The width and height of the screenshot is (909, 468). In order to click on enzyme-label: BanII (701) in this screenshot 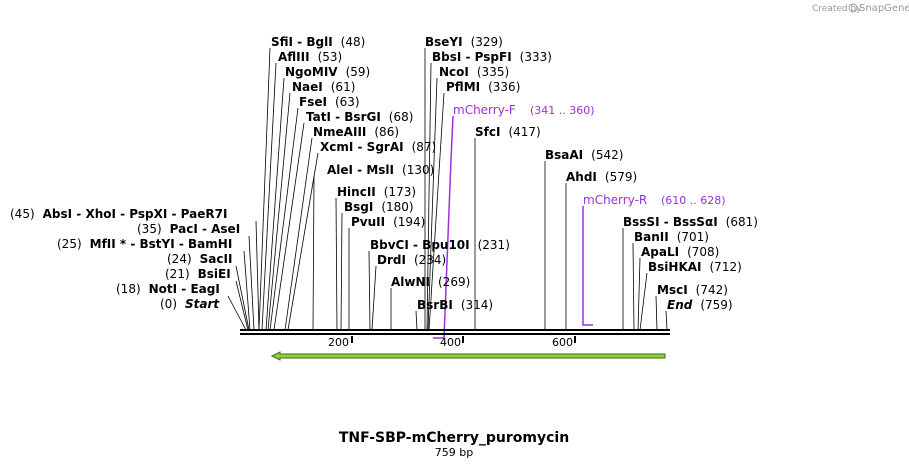, I will do `click(671, 237)`.